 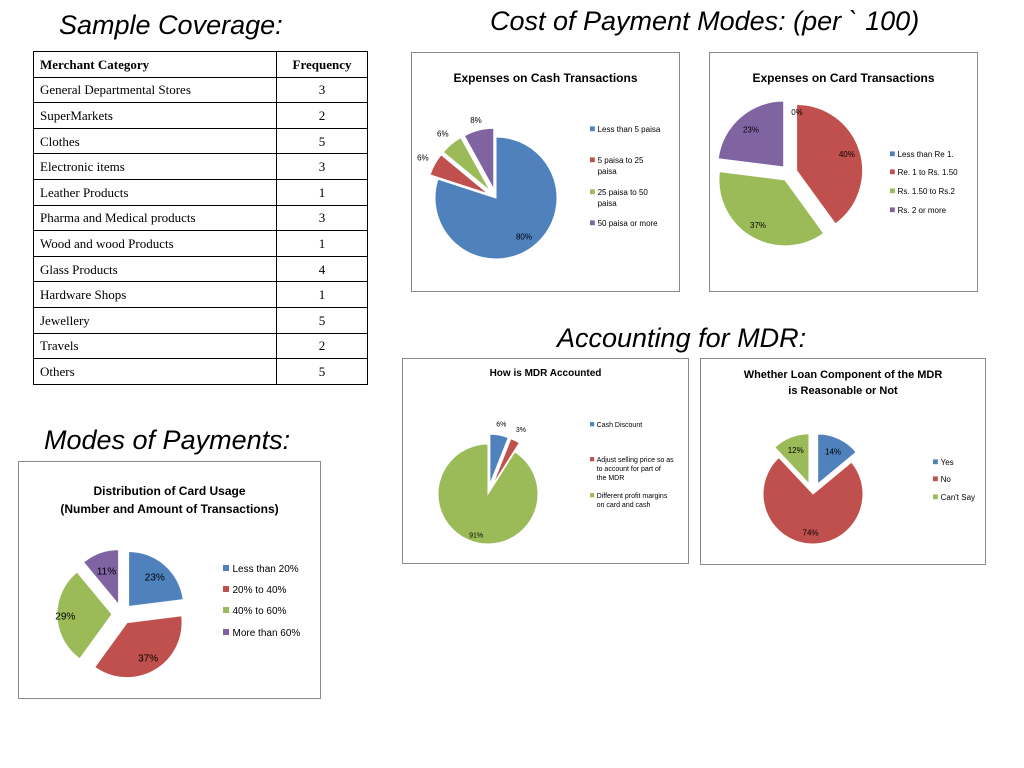 What do you see at coordinates (155, 218) in the screenshot?
I see `merchant-category-cell: Pharma and Medical products` at bounding box center [155, 218].